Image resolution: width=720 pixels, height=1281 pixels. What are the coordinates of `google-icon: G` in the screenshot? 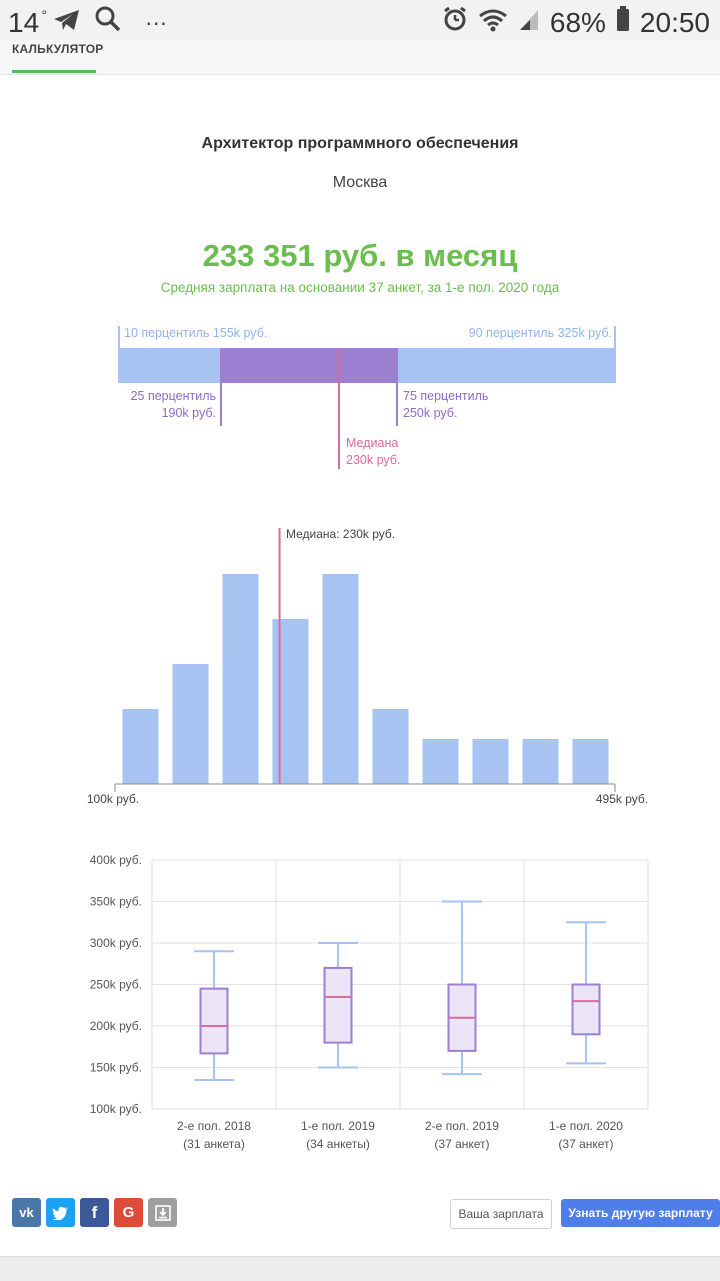 It's located at (128, 1212).